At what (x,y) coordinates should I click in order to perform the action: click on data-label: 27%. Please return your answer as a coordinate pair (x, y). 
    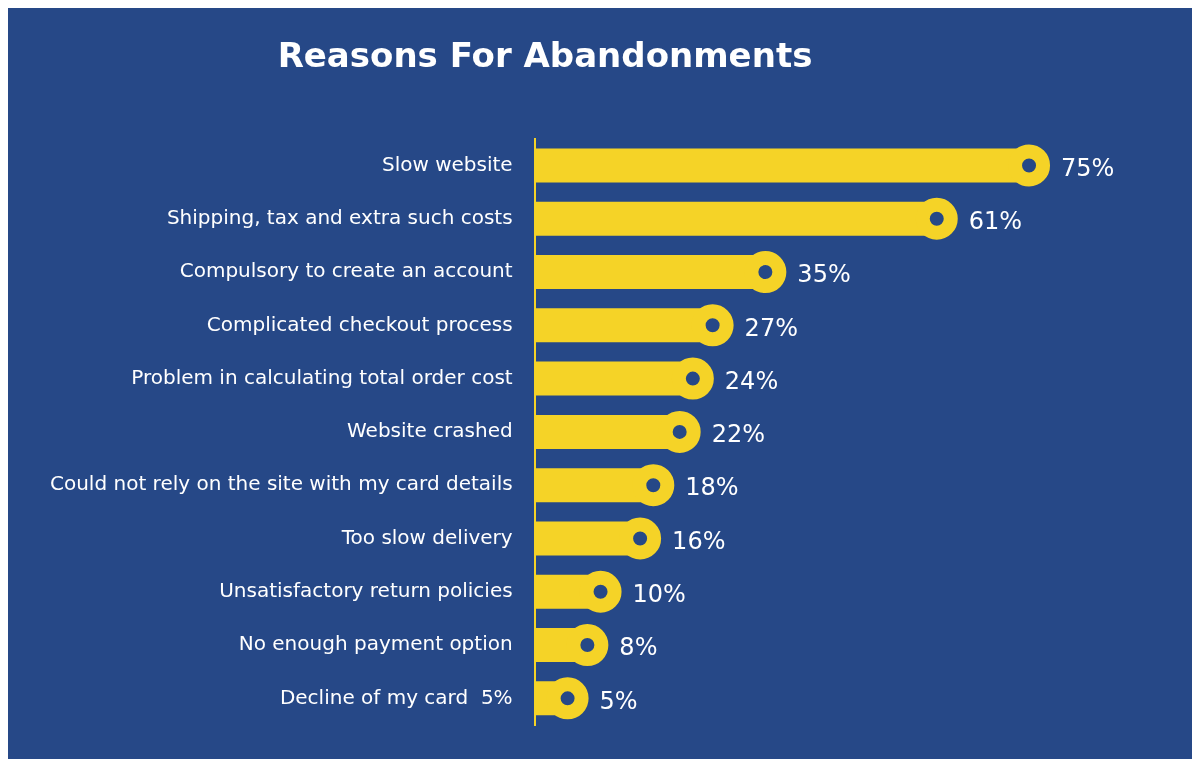
    Looking at the image, I should click on (771, 327).